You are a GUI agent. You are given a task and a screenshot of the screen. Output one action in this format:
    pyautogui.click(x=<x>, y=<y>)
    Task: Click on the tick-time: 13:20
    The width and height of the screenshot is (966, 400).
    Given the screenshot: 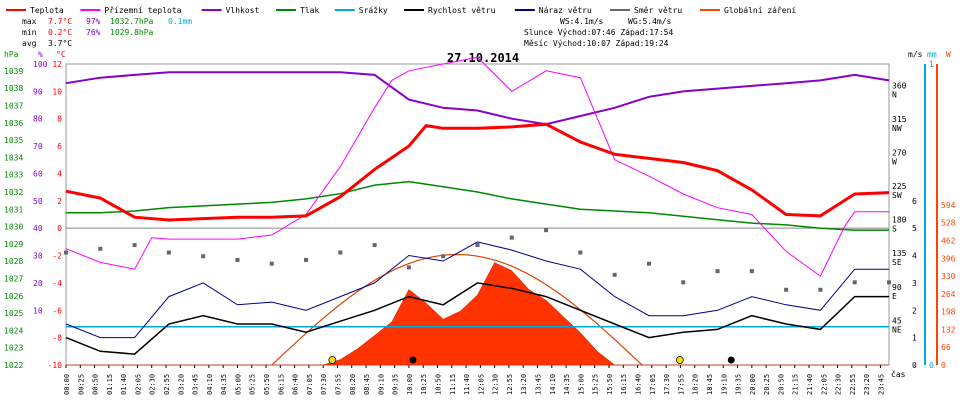 What is the action you would take?
    pyautogui.click(x=524, y=384)
    